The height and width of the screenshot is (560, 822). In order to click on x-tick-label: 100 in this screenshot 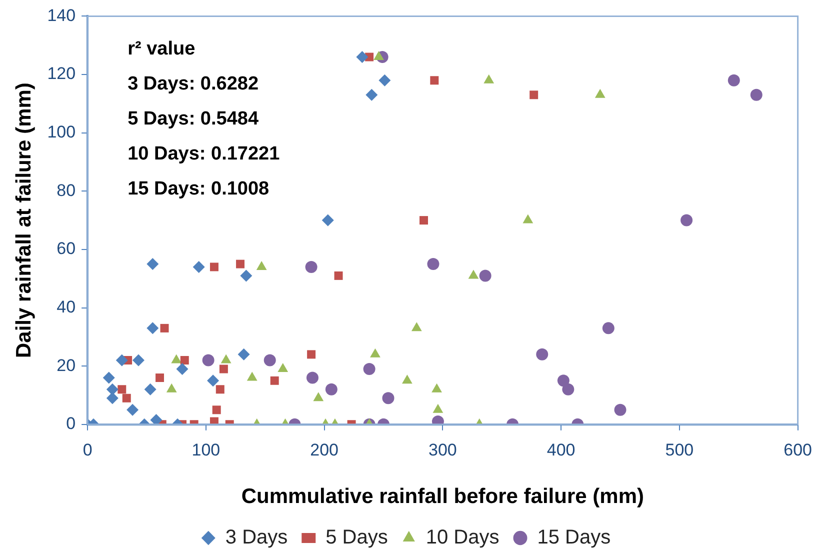, I will do `click(206, 450)`.